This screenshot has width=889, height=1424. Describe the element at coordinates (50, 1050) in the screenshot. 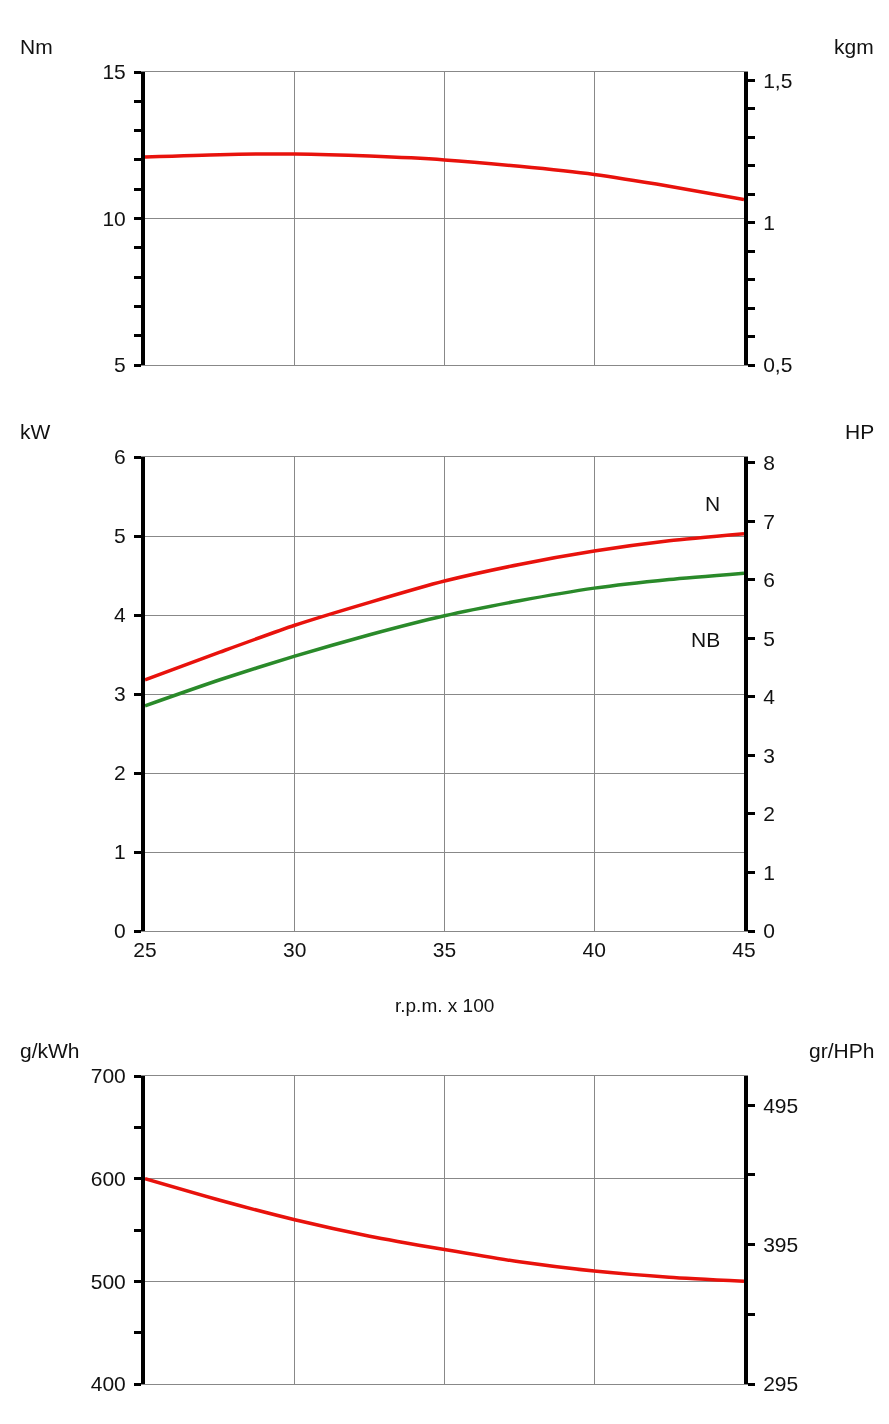

I see `y-axis-title: g/kWh` at that location.